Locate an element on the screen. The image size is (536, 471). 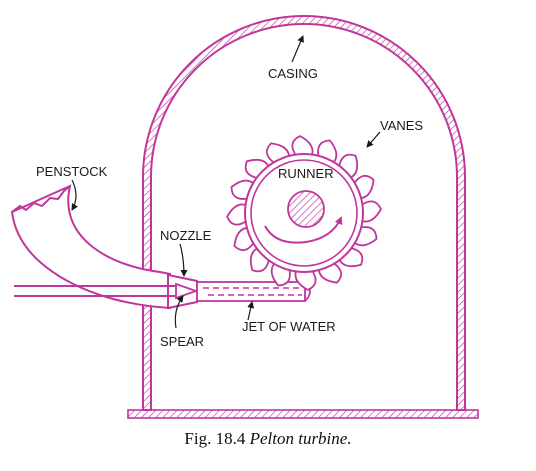
penstock-leader is located at coordinates (75, 195).